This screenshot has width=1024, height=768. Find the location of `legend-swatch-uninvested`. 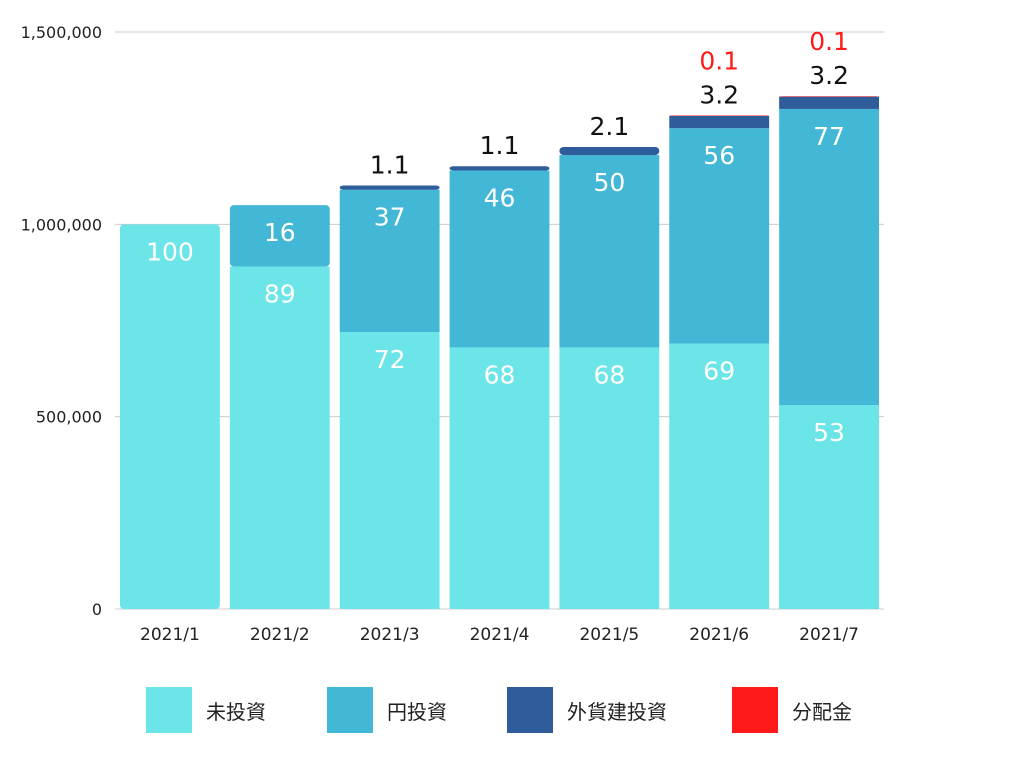

legend-swatch-uninvested is located at coordinates (169, 710).